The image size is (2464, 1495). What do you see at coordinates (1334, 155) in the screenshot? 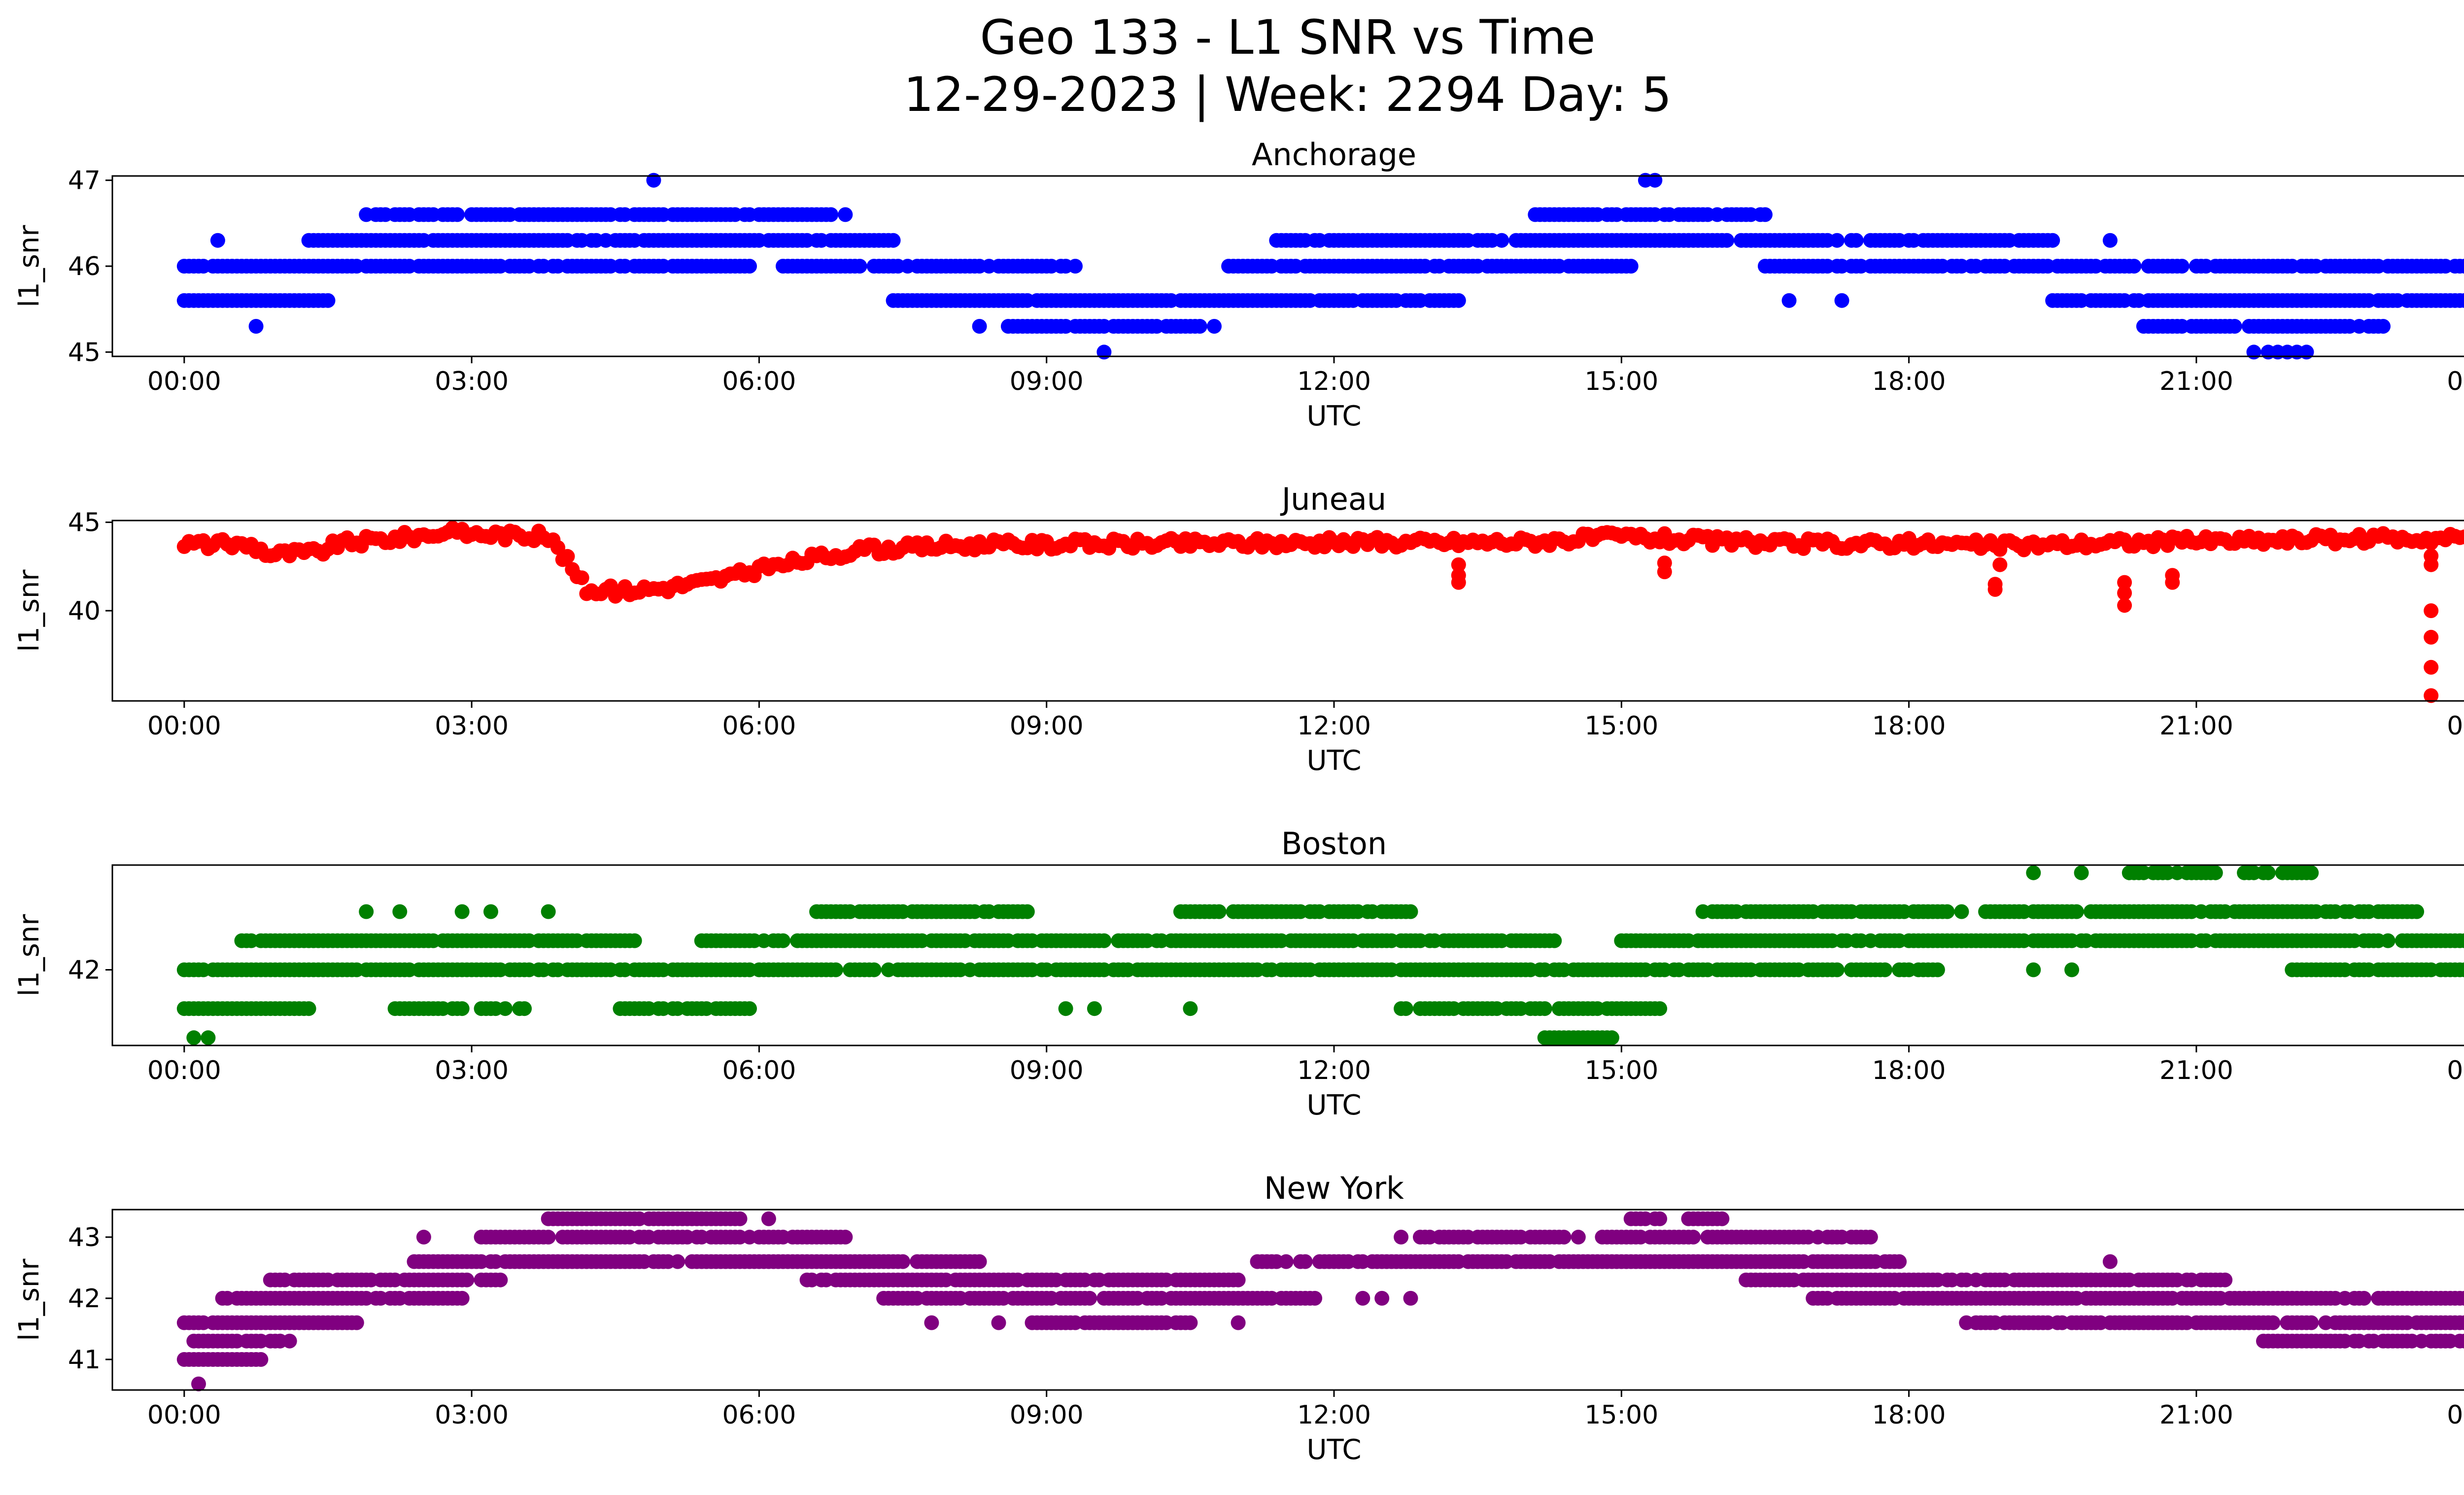
I see `subplot-title: Anchorage` at bounding box center [1334, 155].